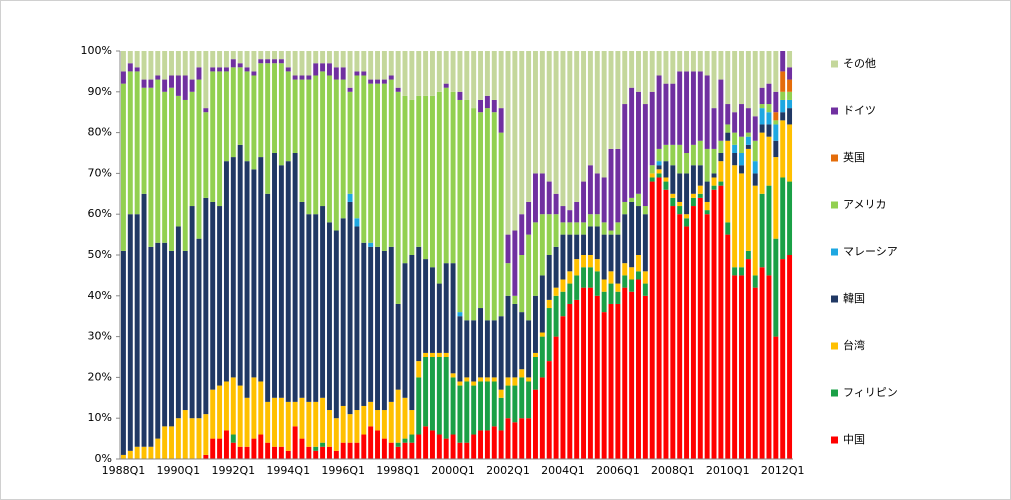 The image size is (1011, 500). What do you see at coordinates (563, 470) in the screenshot?
I see `x-tick-label: 2004Q1` at bounding box center [563, 470].